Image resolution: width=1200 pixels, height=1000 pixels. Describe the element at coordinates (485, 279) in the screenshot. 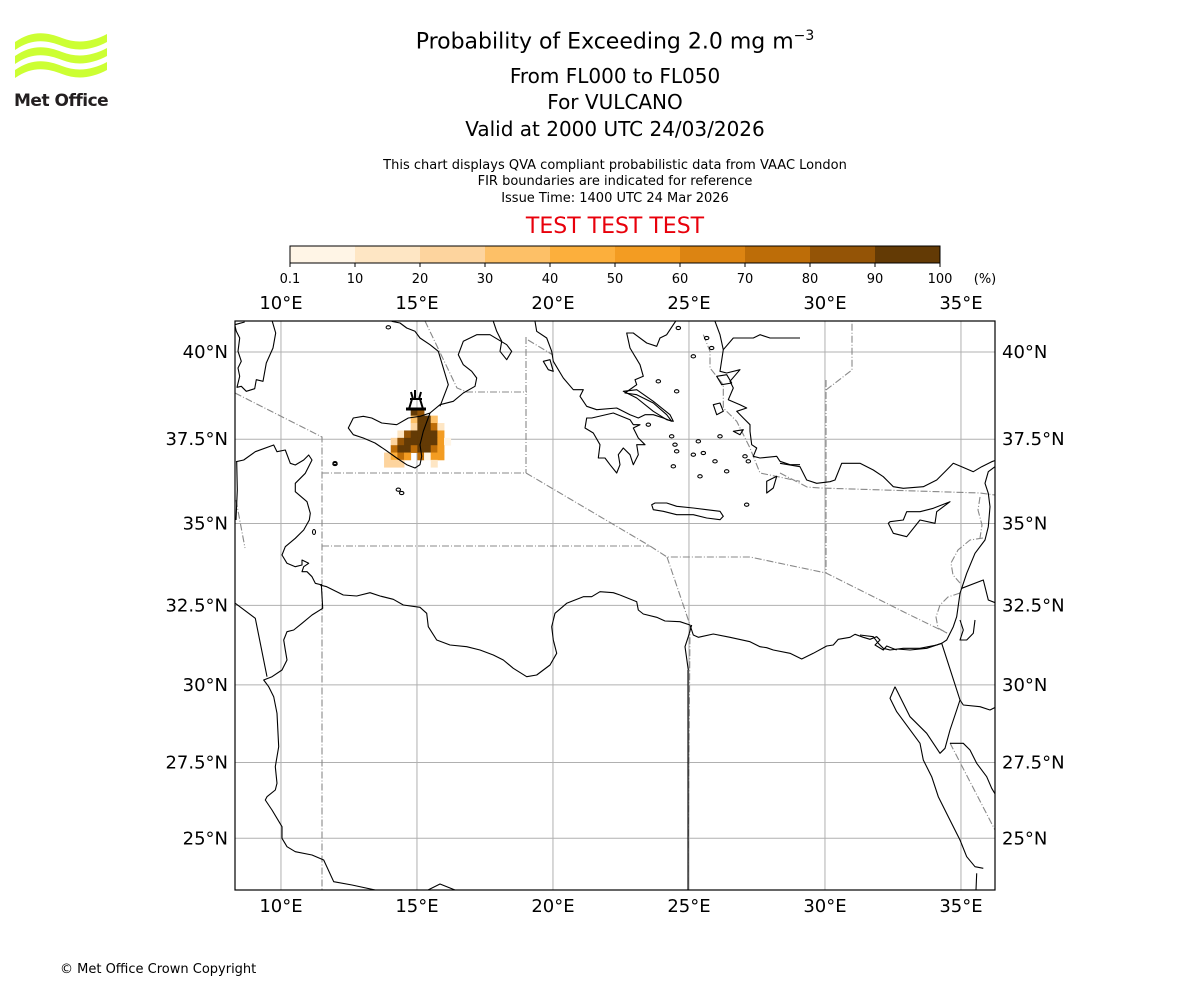

I see `colorbar-tick-label: 30` at that location.